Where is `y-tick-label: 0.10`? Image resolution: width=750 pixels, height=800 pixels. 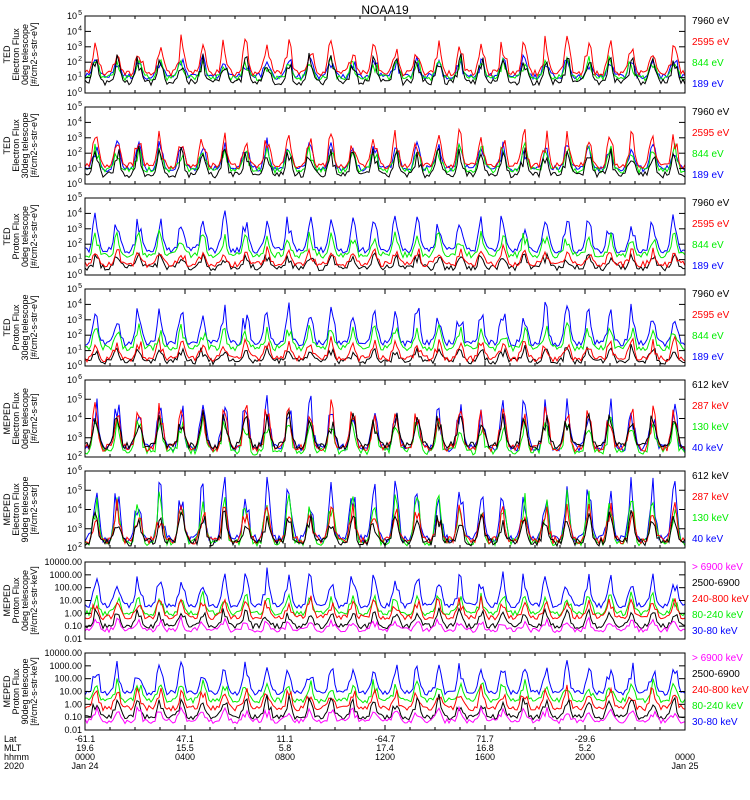 y-tick-label: 0.10 is located at coordinates (73, 717).